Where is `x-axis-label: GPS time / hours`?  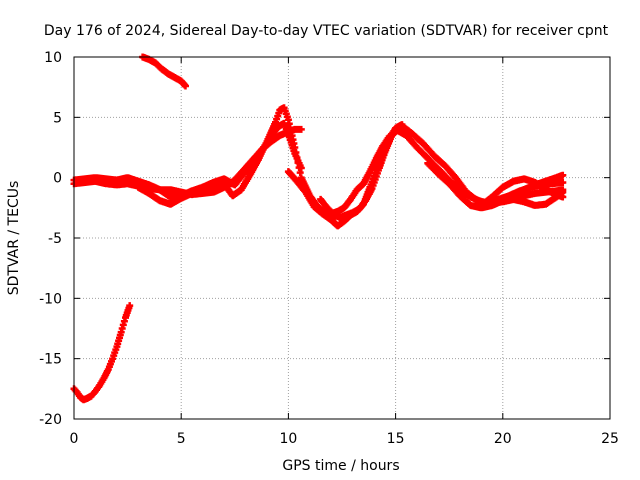 x-axis-label: GPS time / hours is located at coordinates (340, 466).